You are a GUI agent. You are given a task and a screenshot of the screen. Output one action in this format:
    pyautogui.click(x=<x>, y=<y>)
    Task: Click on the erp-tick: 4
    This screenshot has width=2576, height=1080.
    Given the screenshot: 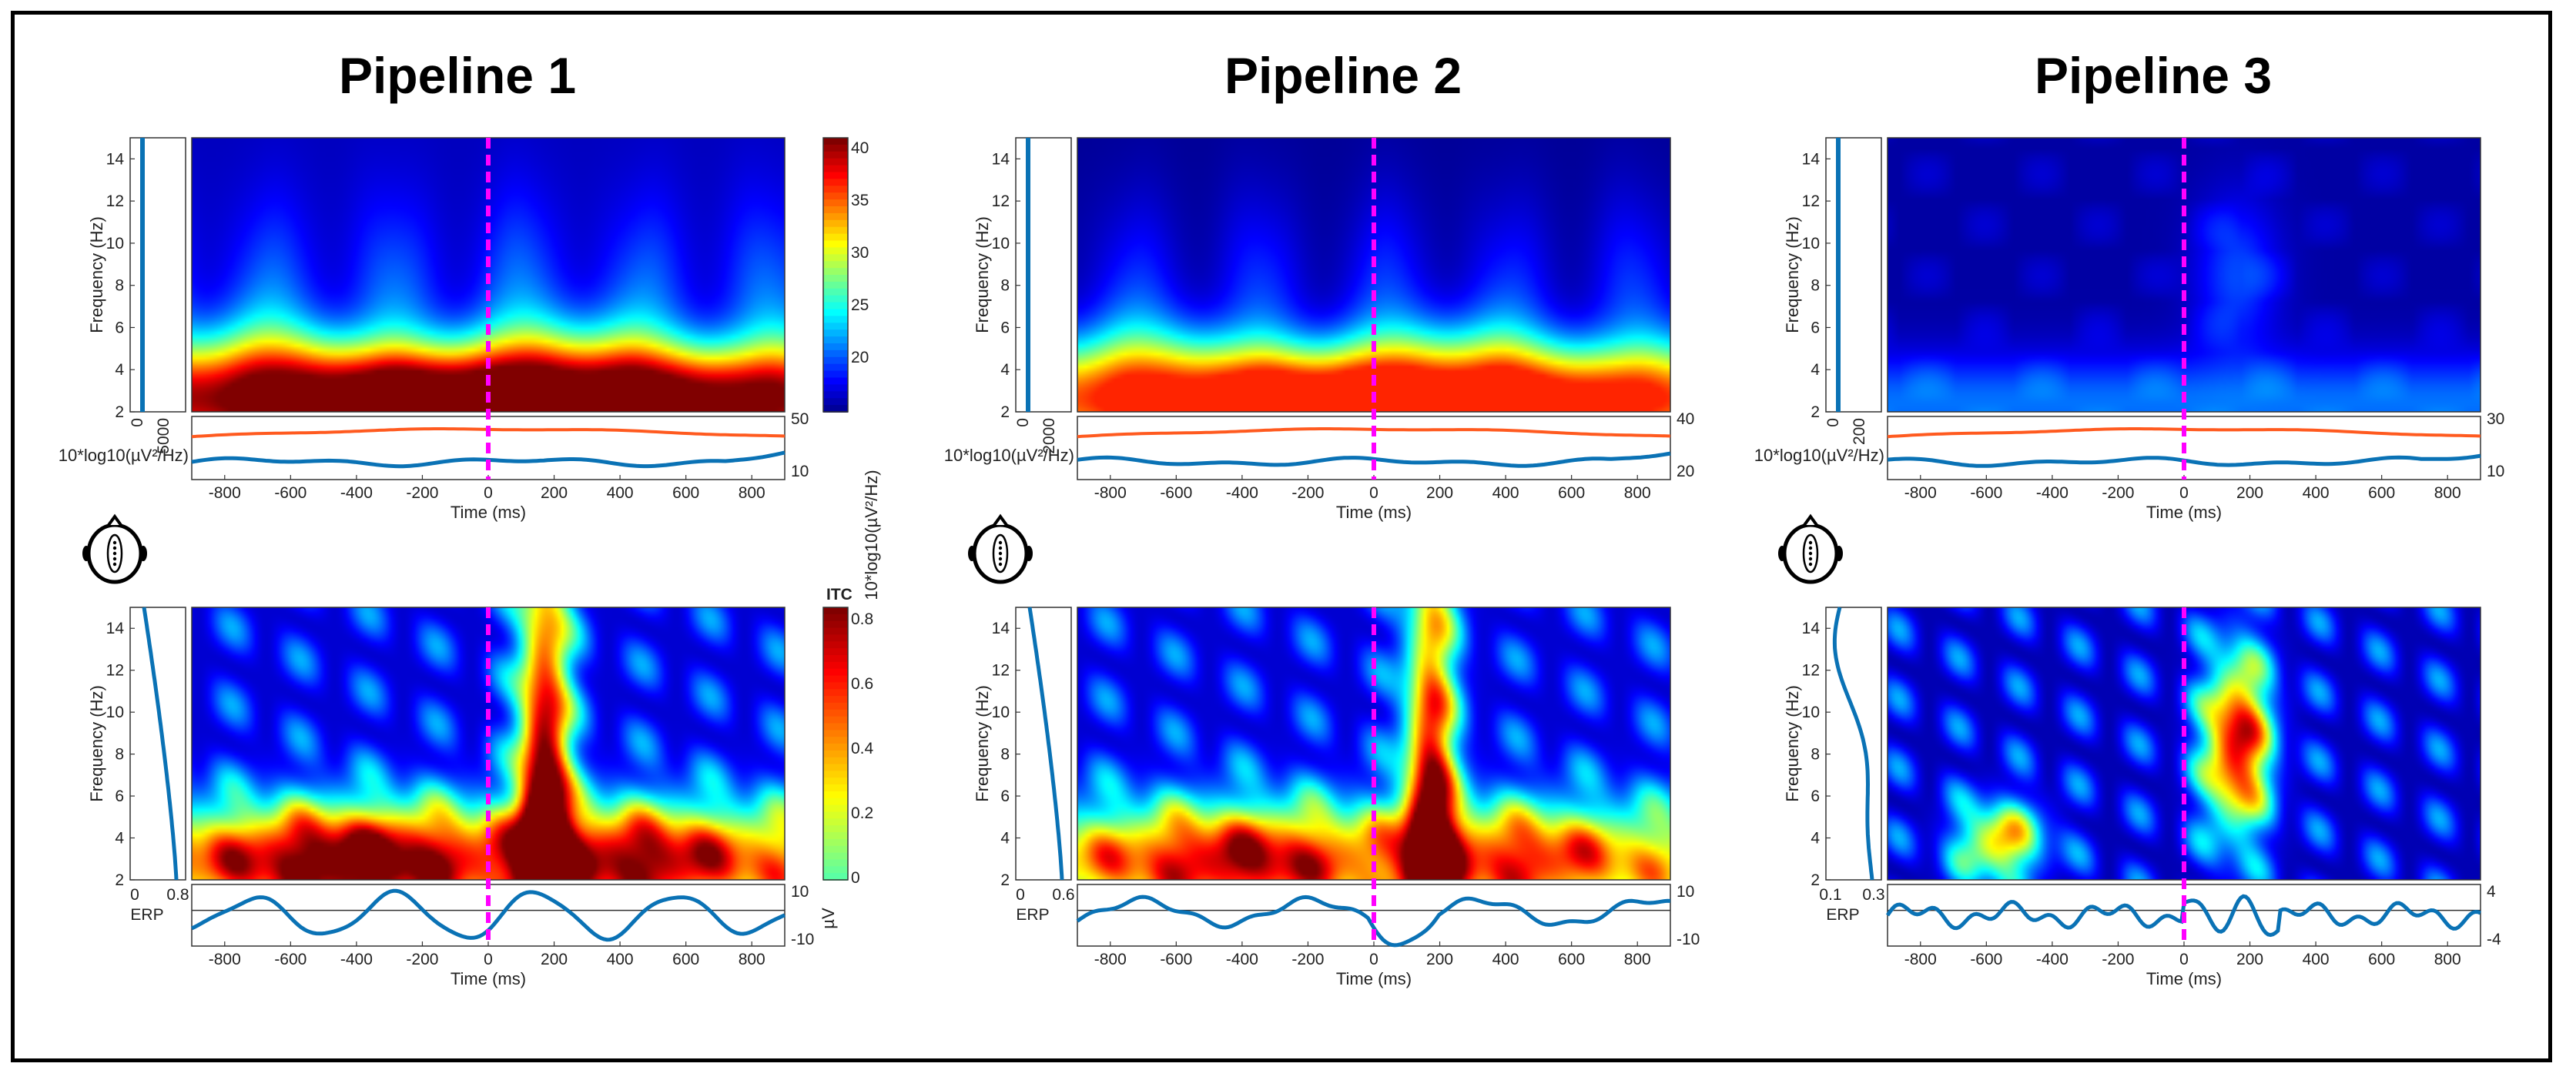 What is the action you would take?
    pyautogui.click(x=2491, y=892)
    